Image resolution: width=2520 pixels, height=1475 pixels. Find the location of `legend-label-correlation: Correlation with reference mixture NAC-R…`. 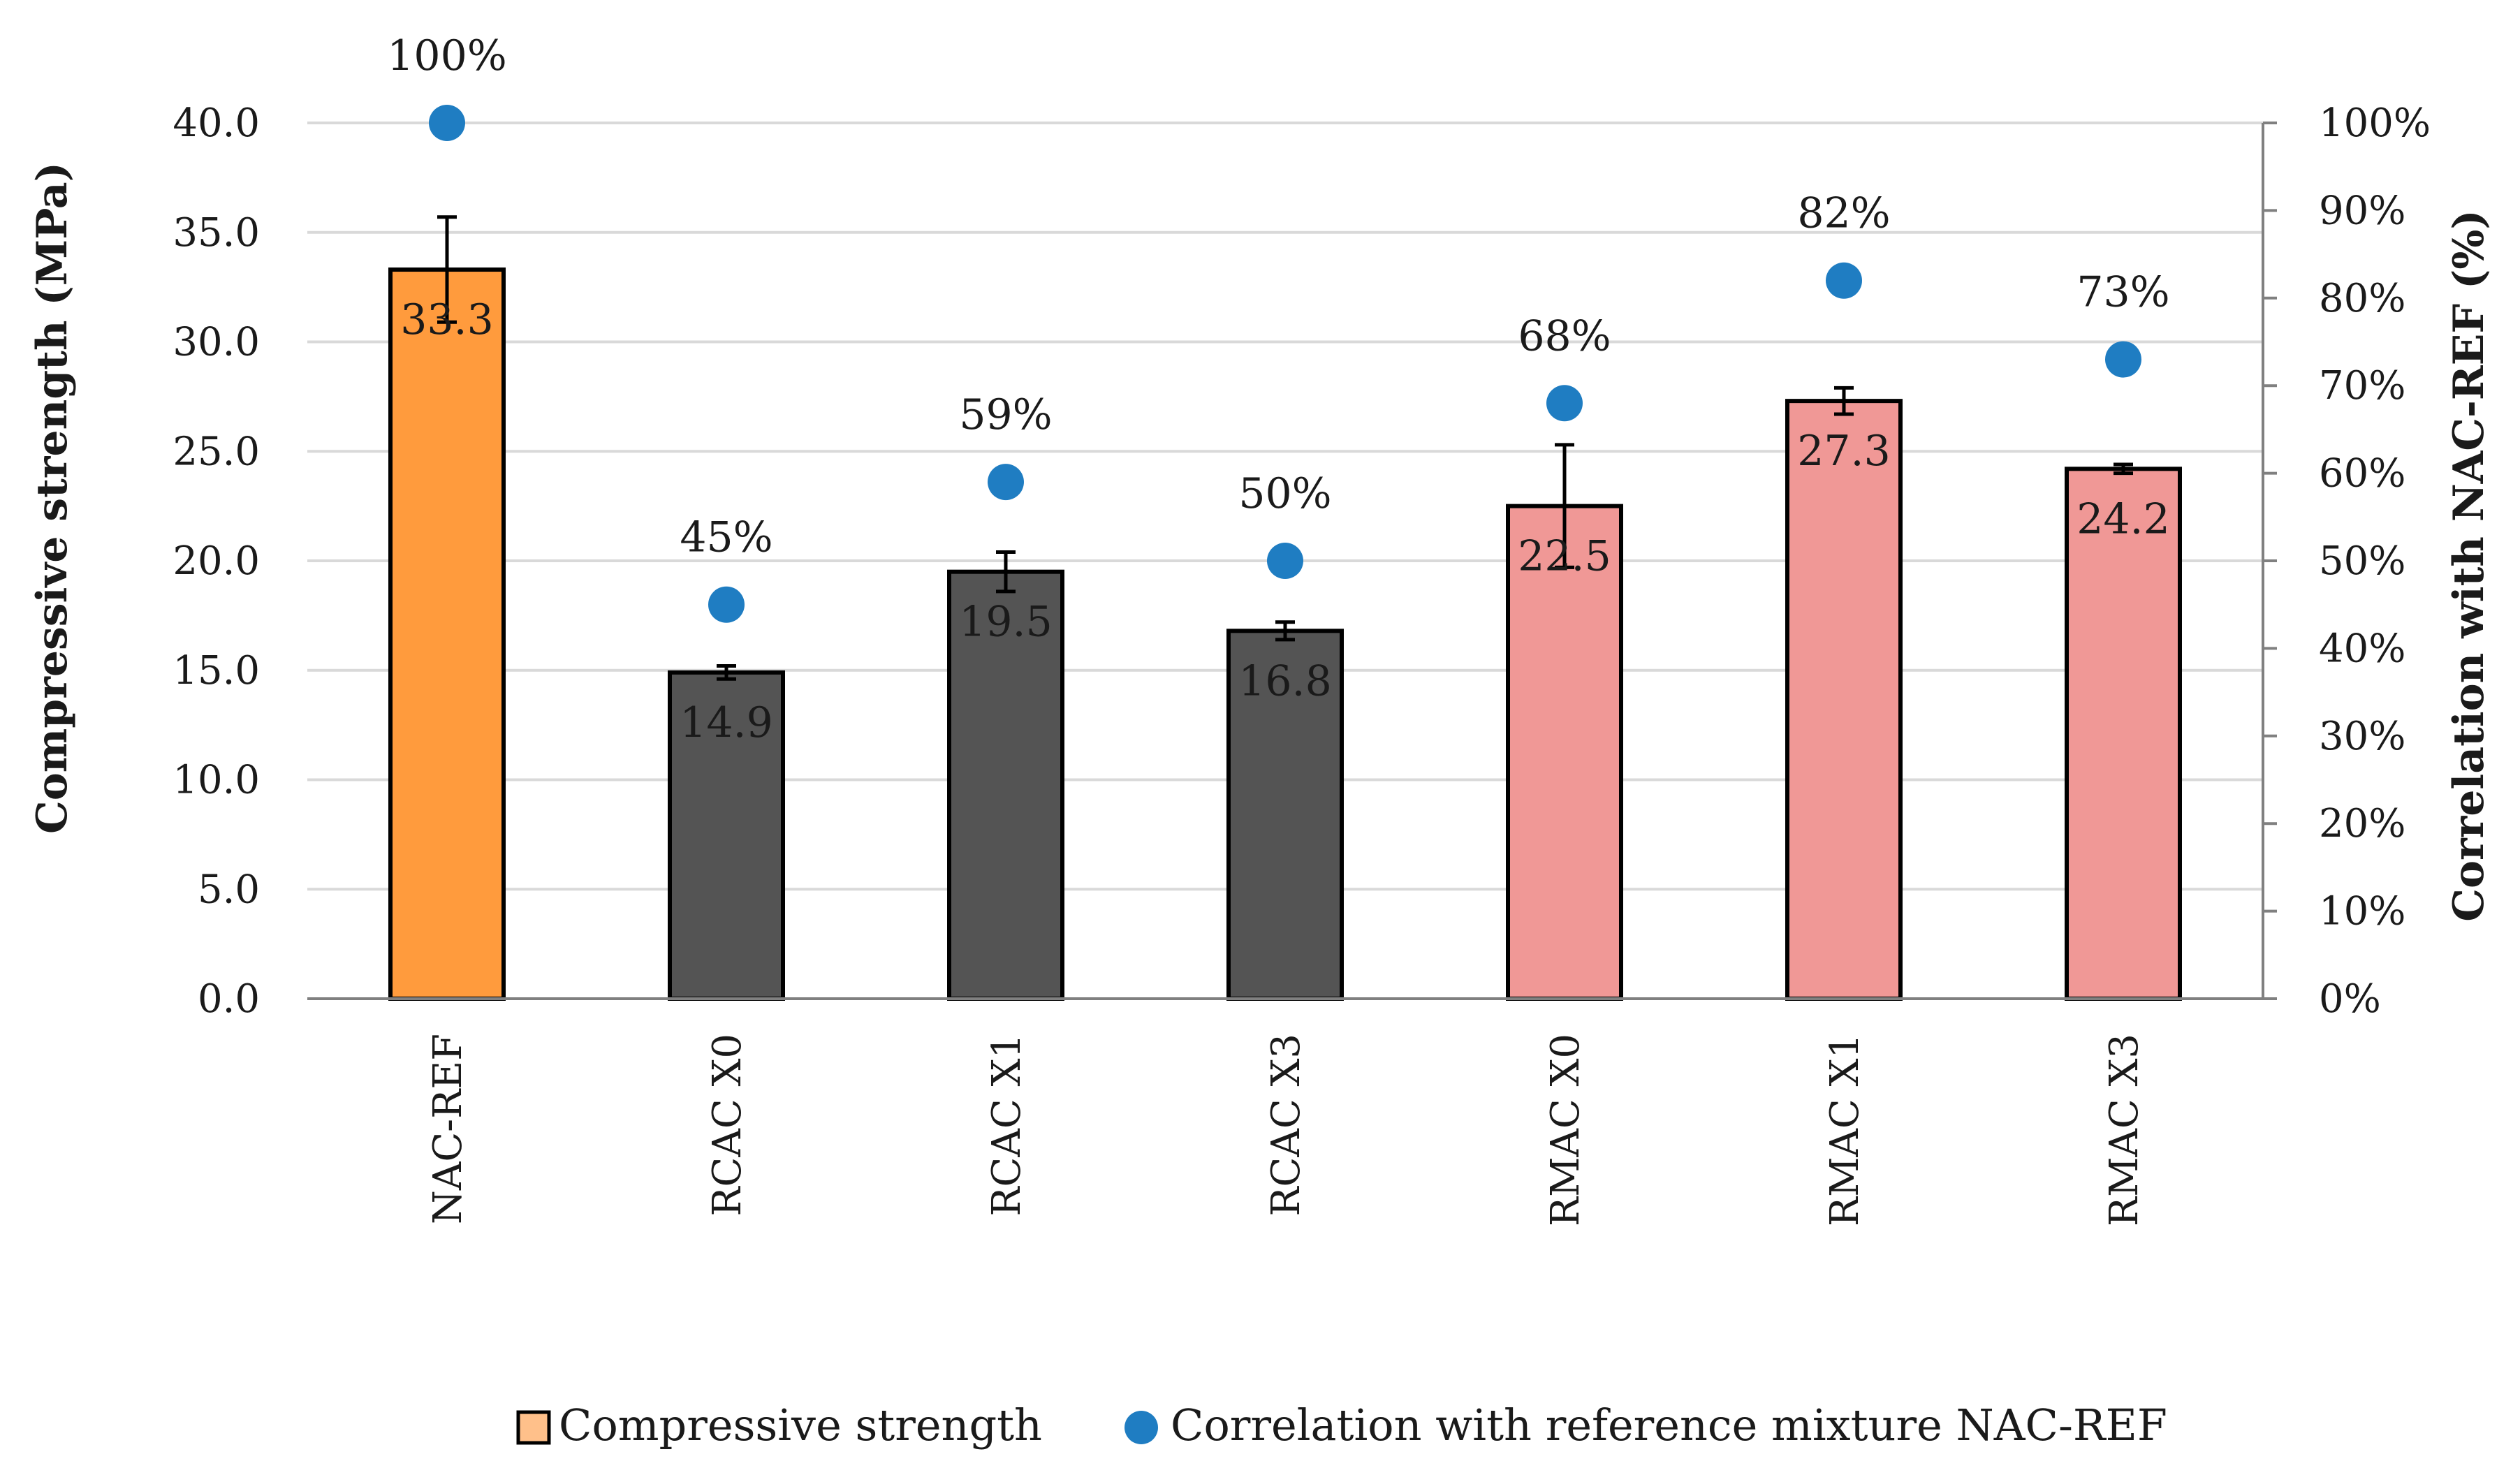

legend-label-correlation: Correlation with reference mixture NAC-R… is located at coordinates (1669, 1425).